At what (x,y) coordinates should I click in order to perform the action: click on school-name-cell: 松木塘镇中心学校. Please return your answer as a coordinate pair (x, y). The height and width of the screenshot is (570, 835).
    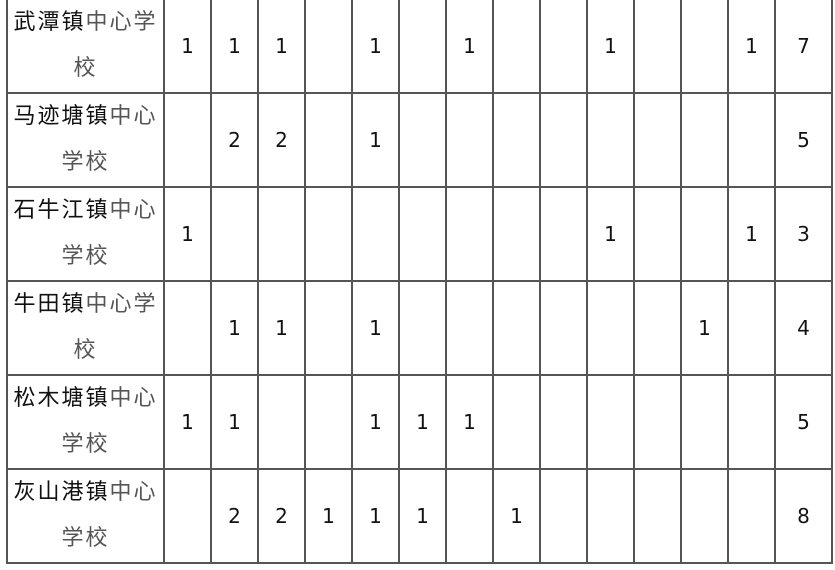
    Looking at the image, I should click on (85, 422).